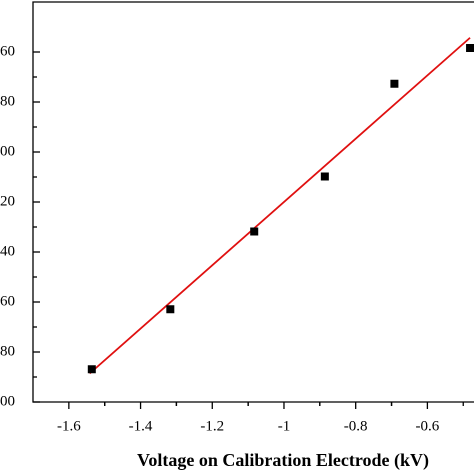 This screenshot has width=474, height=474. Describe the element at coordinates (7, 101) in the screenshot. I see `y-tick-label: -80` at that location.